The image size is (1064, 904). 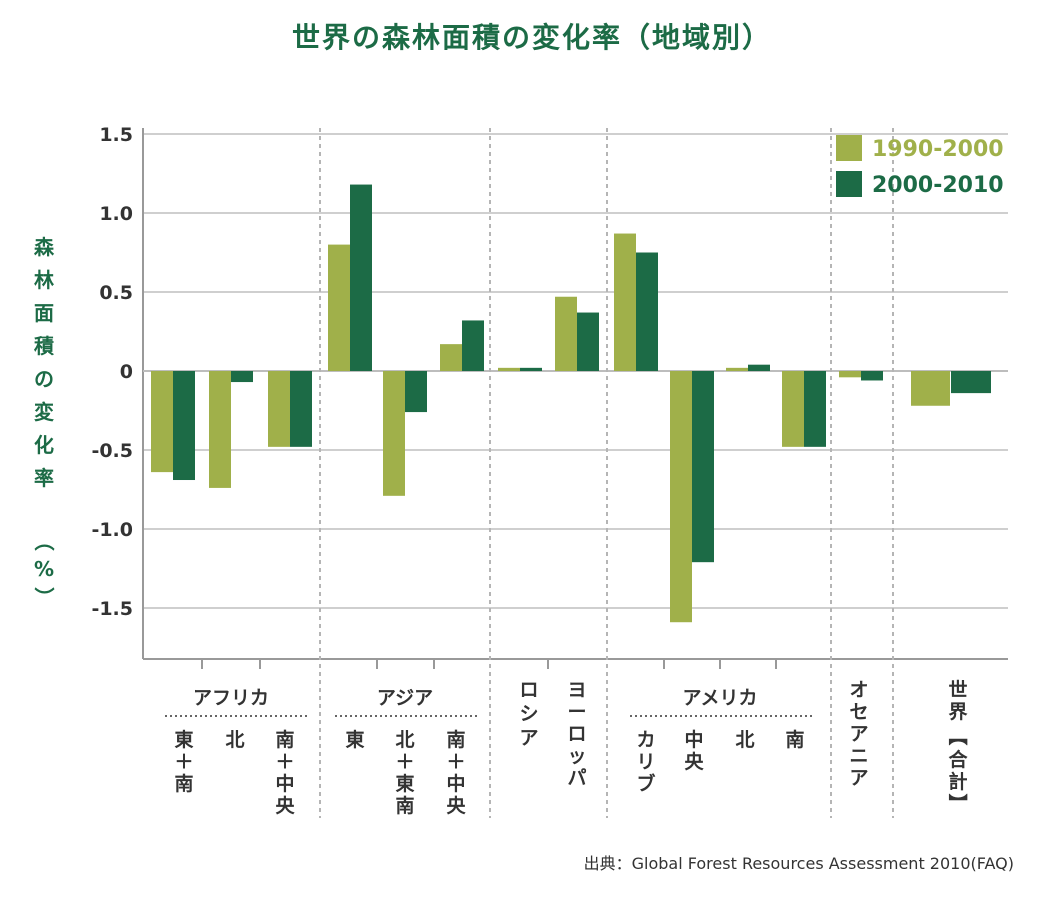 I want to click on y-tick-label: -0.5, so click(x=112, y=451).